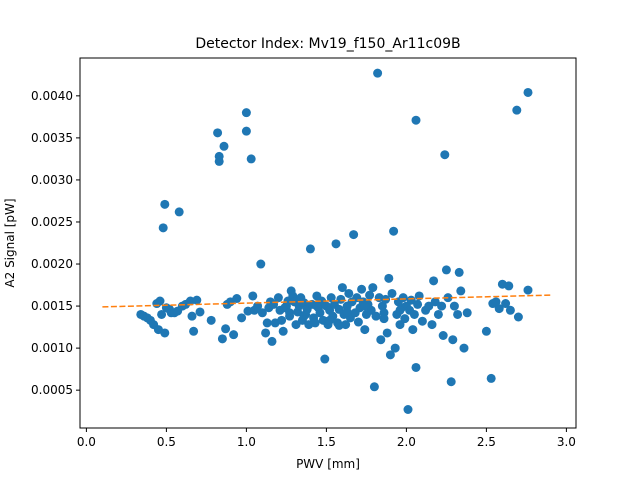 The image size is (640, 480). Describe the element at coordinates (406, 442) in the screenshot. I see `x-tick-label: 2.0` at that location.